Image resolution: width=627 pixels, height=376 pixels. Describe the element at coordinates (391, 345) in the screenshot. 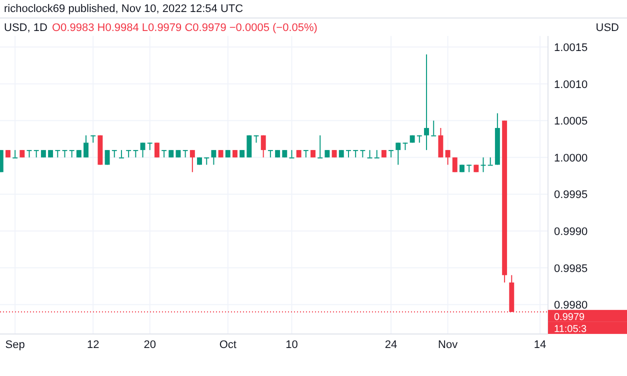

I see `x-tick-label: 24` at that location.